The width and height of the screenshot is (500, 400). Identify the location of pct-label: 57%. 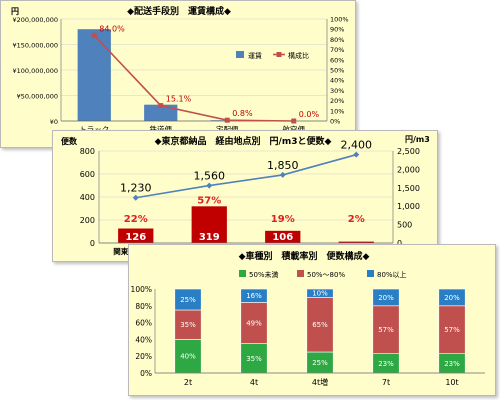
(209, 200).